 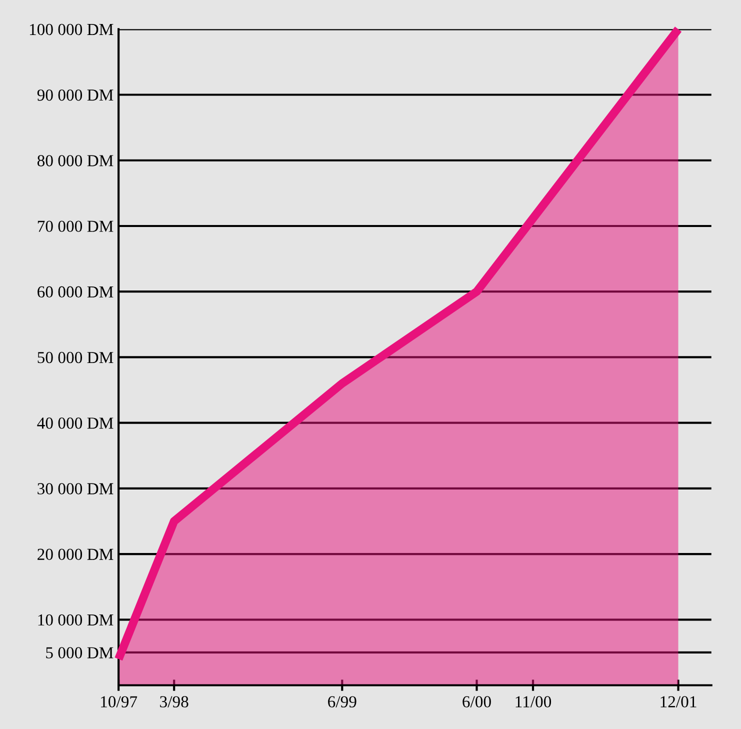 What do you see at coordinates (174, 702) in the screenshot?
I see `x-tick-label: 3/98` at bounding box center [174, 702].